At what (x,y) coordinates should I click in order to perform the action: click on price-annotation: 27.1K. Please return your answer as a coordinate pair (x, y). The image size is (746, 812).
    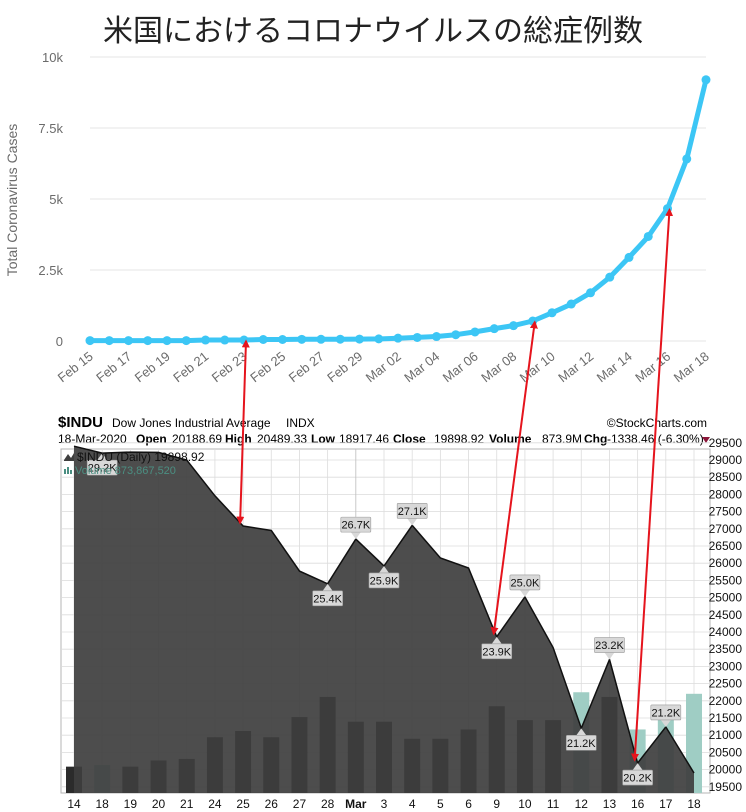
    Looking at the image, I should click on (412, 514).